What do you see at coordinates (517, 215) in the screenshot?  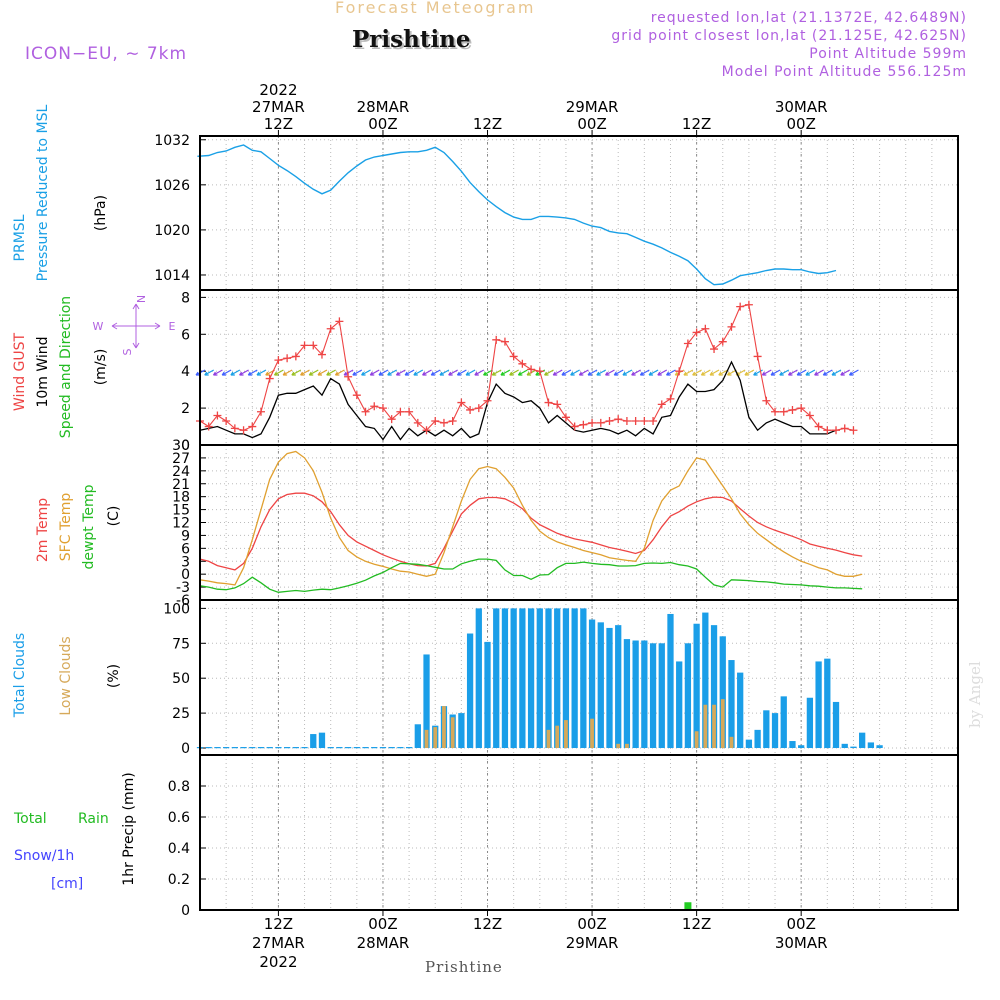 I see `prmsl-series` at bounding box center [517, 215].